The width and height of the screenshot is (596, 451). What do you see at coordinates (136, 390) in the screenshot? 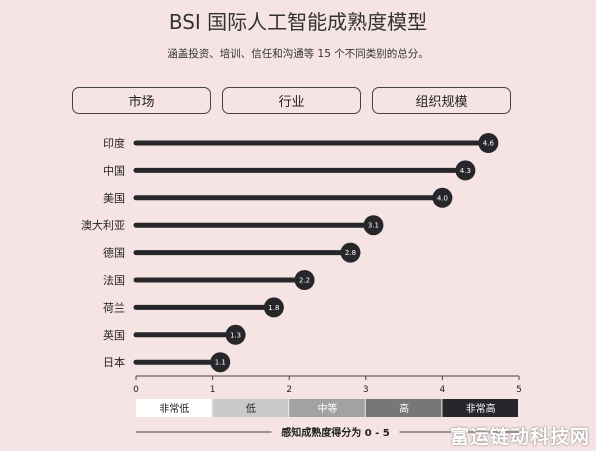
I see `x-tick-label: 0` at bounding box center [136, 390].